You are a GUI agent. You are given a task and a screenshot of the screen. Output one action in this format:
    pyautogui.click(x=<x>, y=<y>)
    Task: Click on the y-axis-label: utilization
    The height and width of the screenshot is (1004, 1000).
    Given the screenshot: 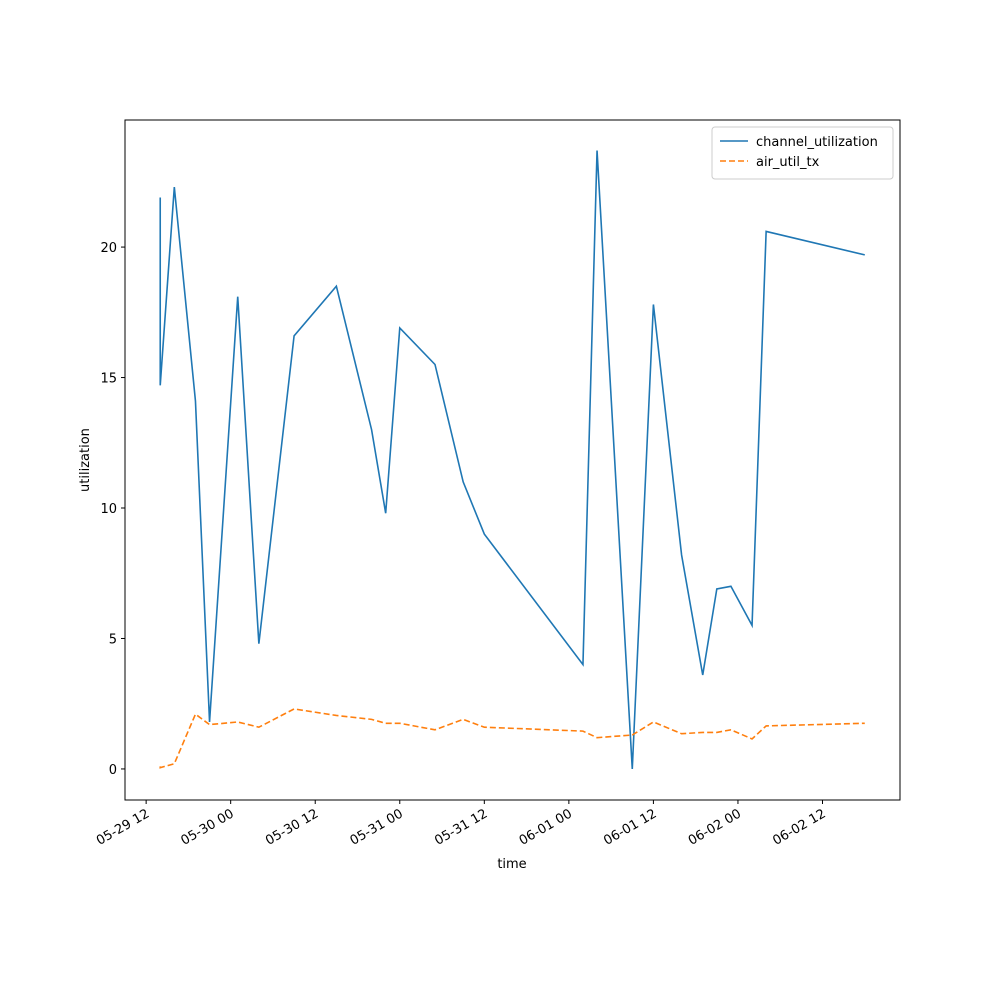 What is the action you would take?
    pyautogui.click(x=85, y=460)
    